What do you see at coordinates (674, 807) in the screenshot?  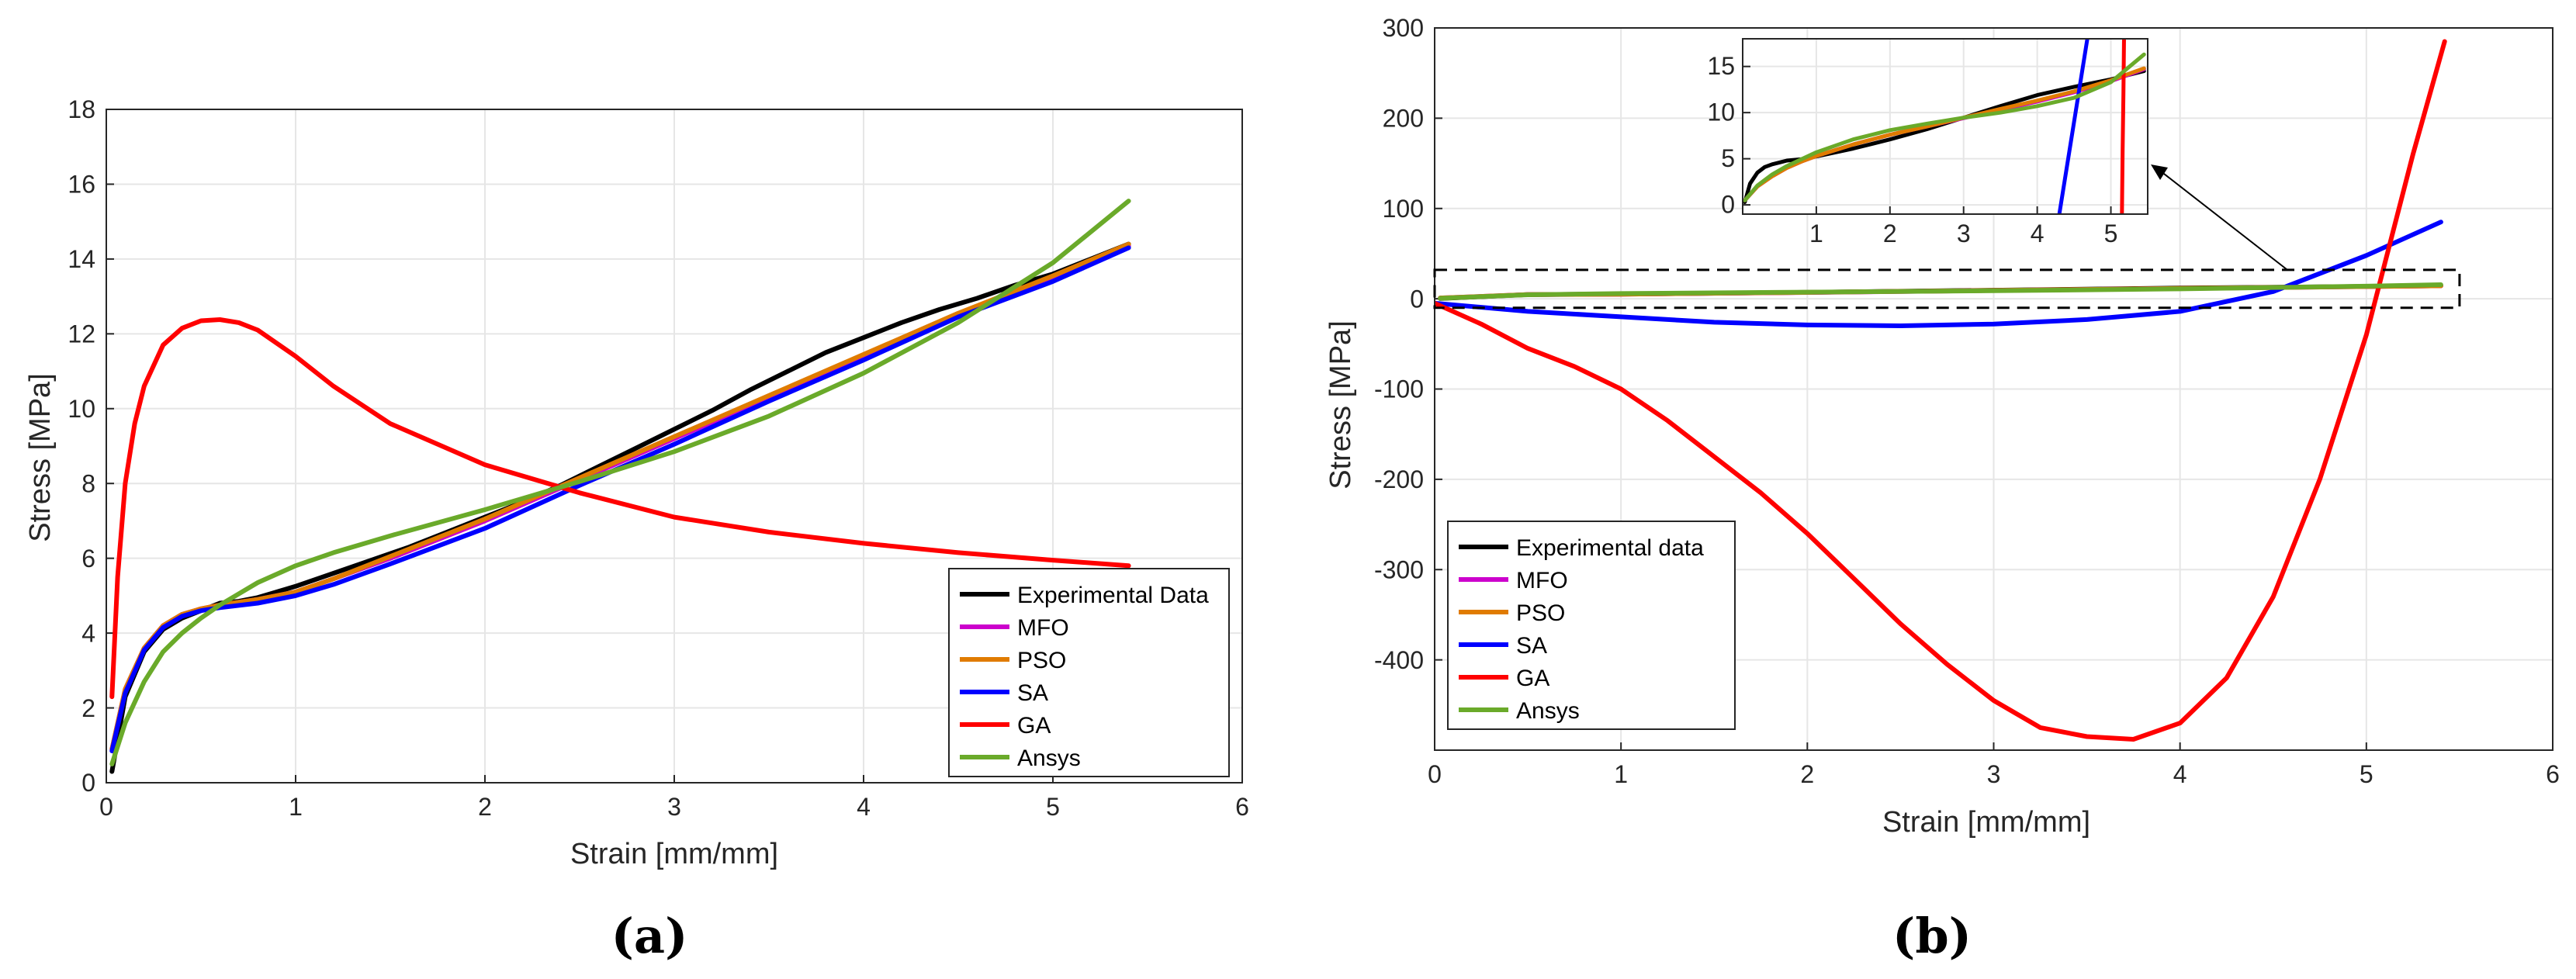 I see `chart-a-xtick-label: 3` at bounding box center [674, 807].